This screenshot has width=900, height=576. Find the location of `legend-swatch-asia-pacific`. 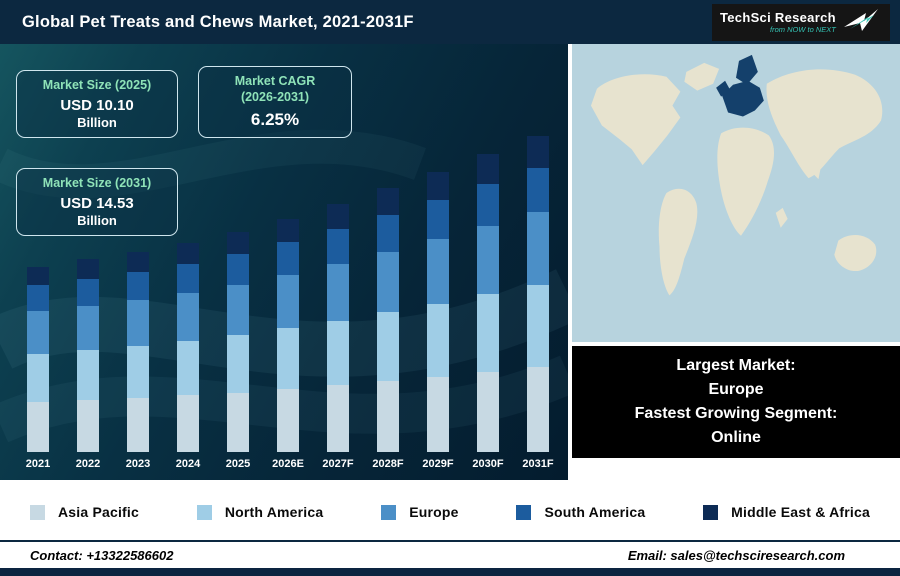

legend-swatch-asia-pacific is located at coordinates (37, 512).